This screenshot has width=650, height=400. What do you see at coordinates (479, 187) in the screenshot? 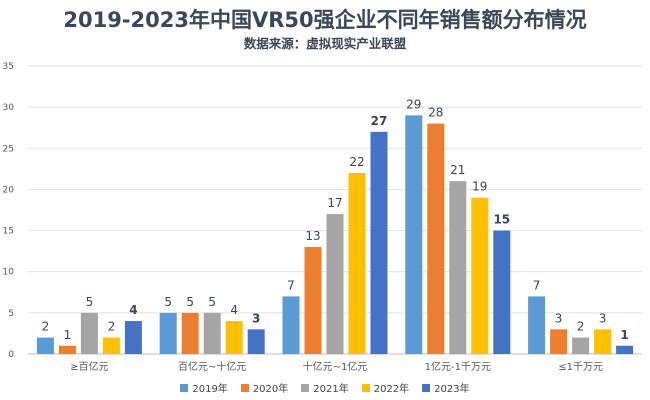
I see `data-label: 19` at bounding box center [479, 187].